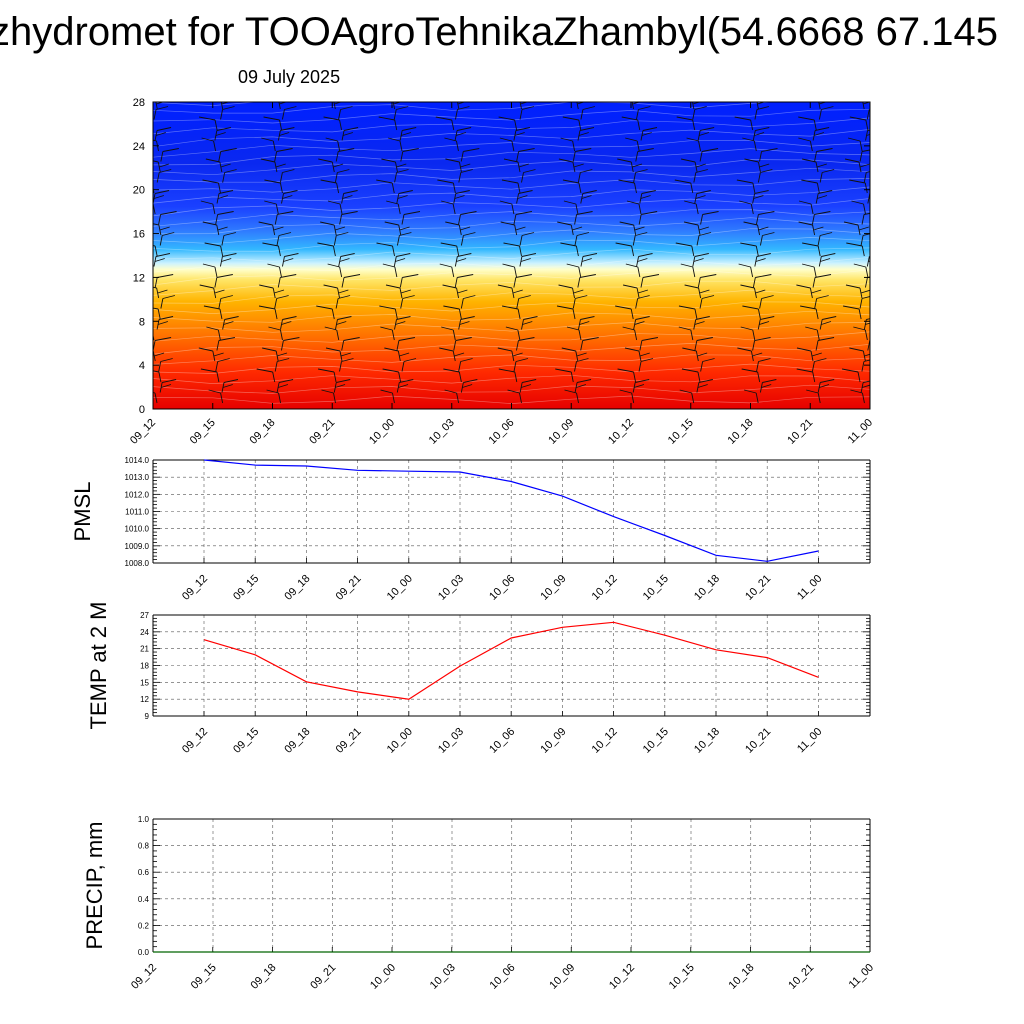 The image size is (1024, 1024). What do you see at coordinates (682, 977) in the screenshot?
I see `x-tick-label: 10_15` at bounding box center [682, 977].